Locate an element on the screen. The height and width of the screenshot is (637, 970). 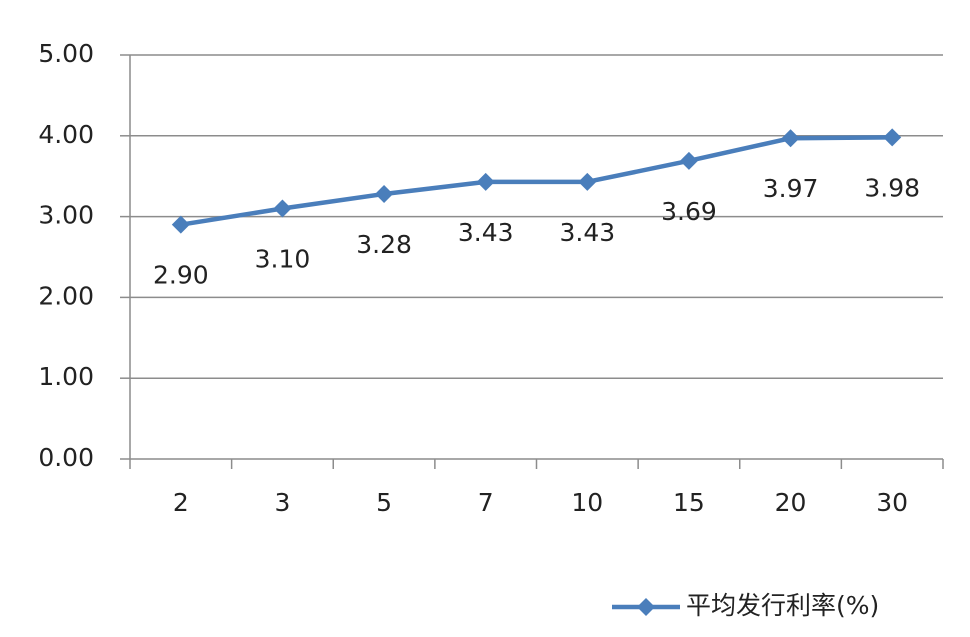
y-tick-label: 5.00 is located at coordinates (66, 53).